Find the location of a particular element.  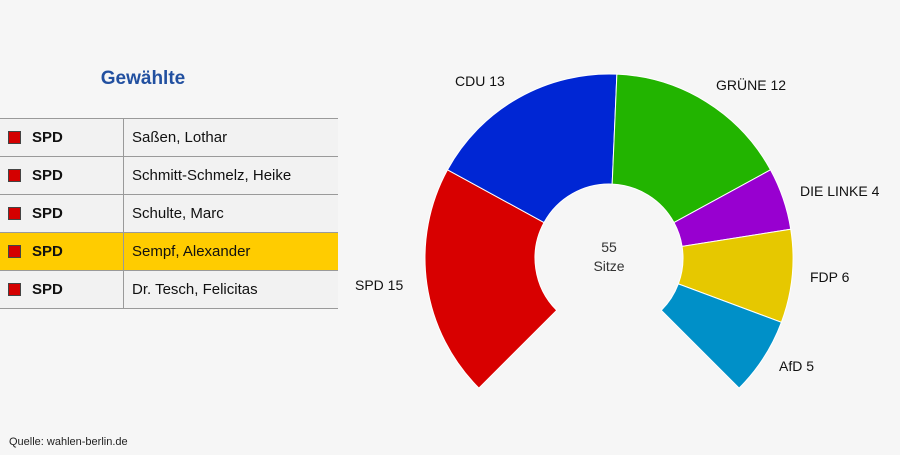

segment-label: GRÜNE 12 is located at coordinates (751, 84).